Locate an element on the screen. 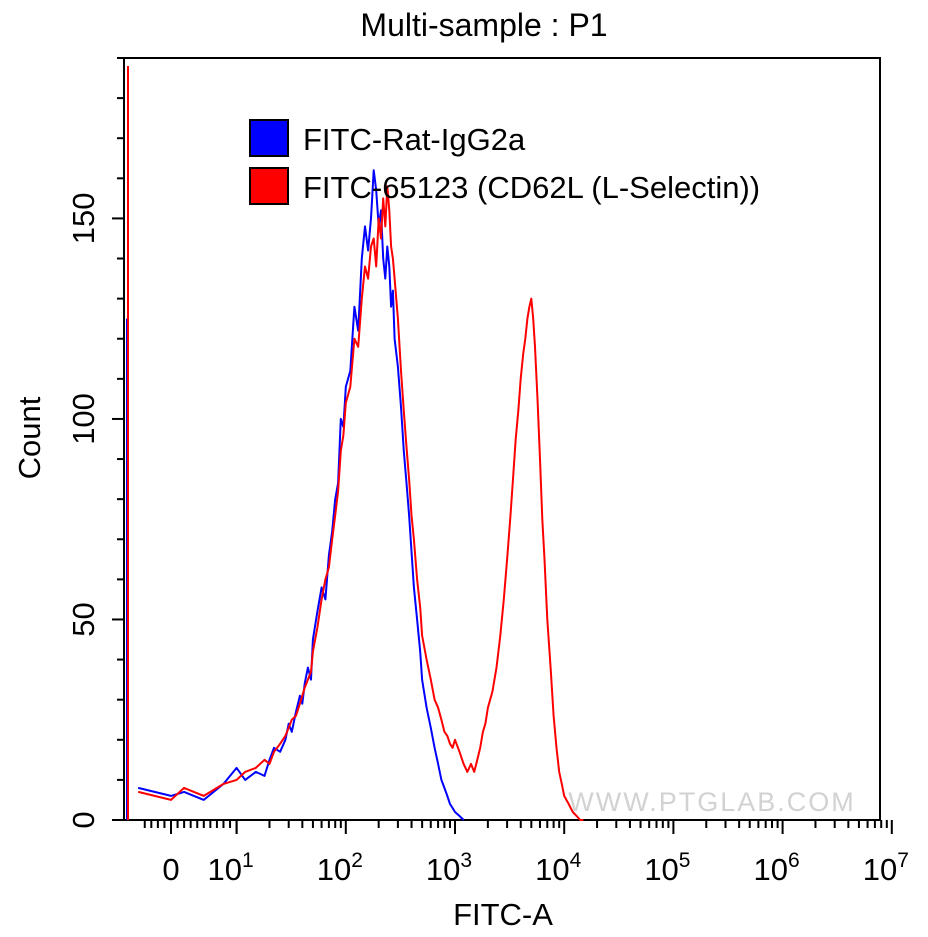 The image size is (928, 937). y-tick-label: 50 is located at coordinates (83, 619).